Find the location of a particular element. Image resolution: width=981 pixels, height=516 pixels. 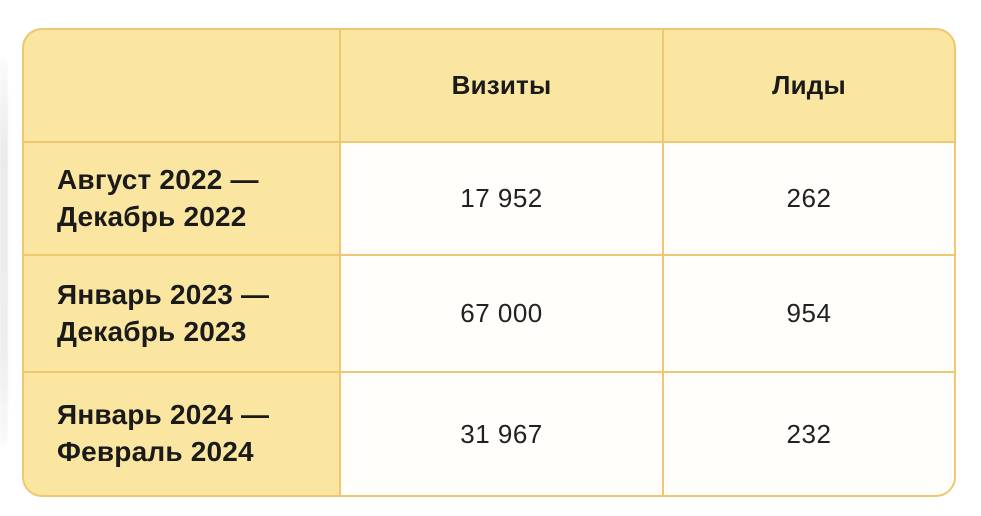

leads-value: 262 is located at coordinates (809, 198).